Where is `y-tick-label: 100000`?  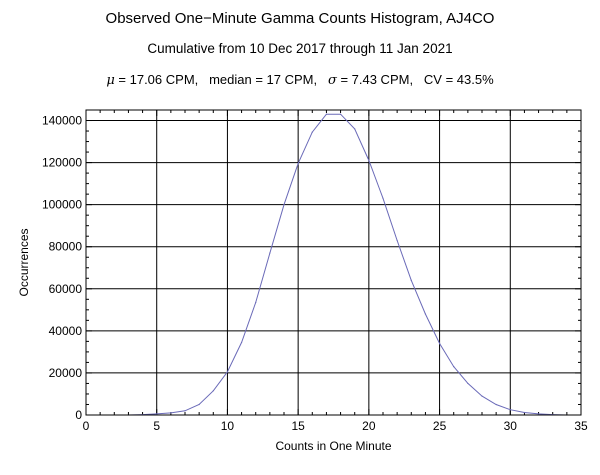 y-tick-label: 100000 is located at coordinates (62, 205).